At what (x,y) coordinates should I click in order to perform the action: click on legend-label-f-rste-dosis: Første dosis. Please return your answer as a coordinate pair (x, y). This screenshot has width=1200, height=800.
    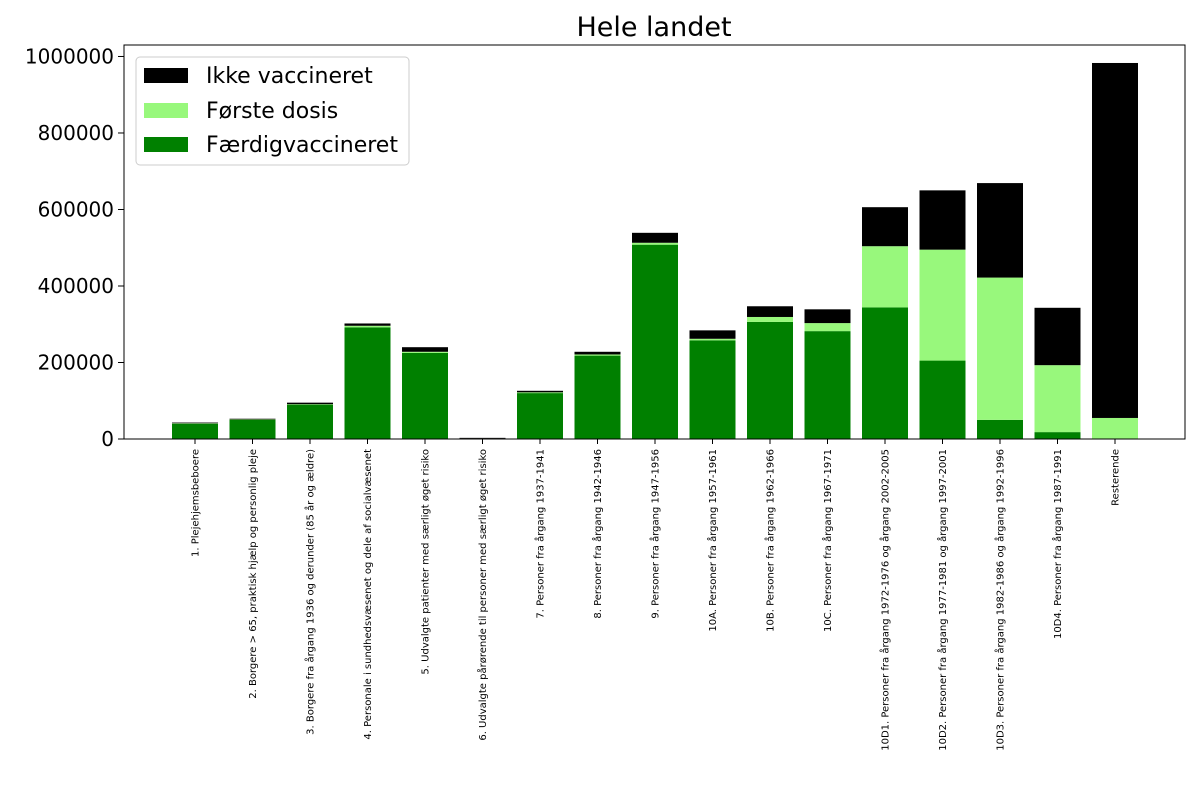
    Looking at the image, I should click on (272, 111).